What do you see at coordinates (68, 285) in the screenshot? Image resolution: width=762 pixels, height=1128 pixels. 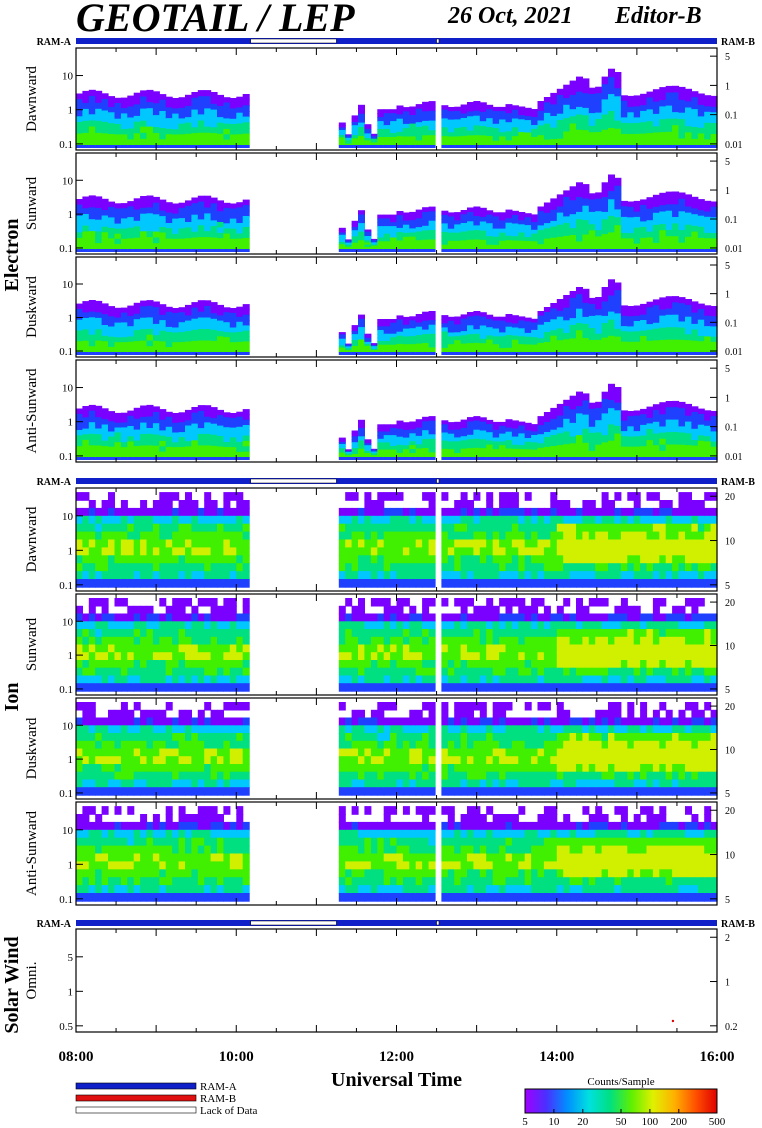 I see `y-tick-label: 10` at bounding box center [68, 285].